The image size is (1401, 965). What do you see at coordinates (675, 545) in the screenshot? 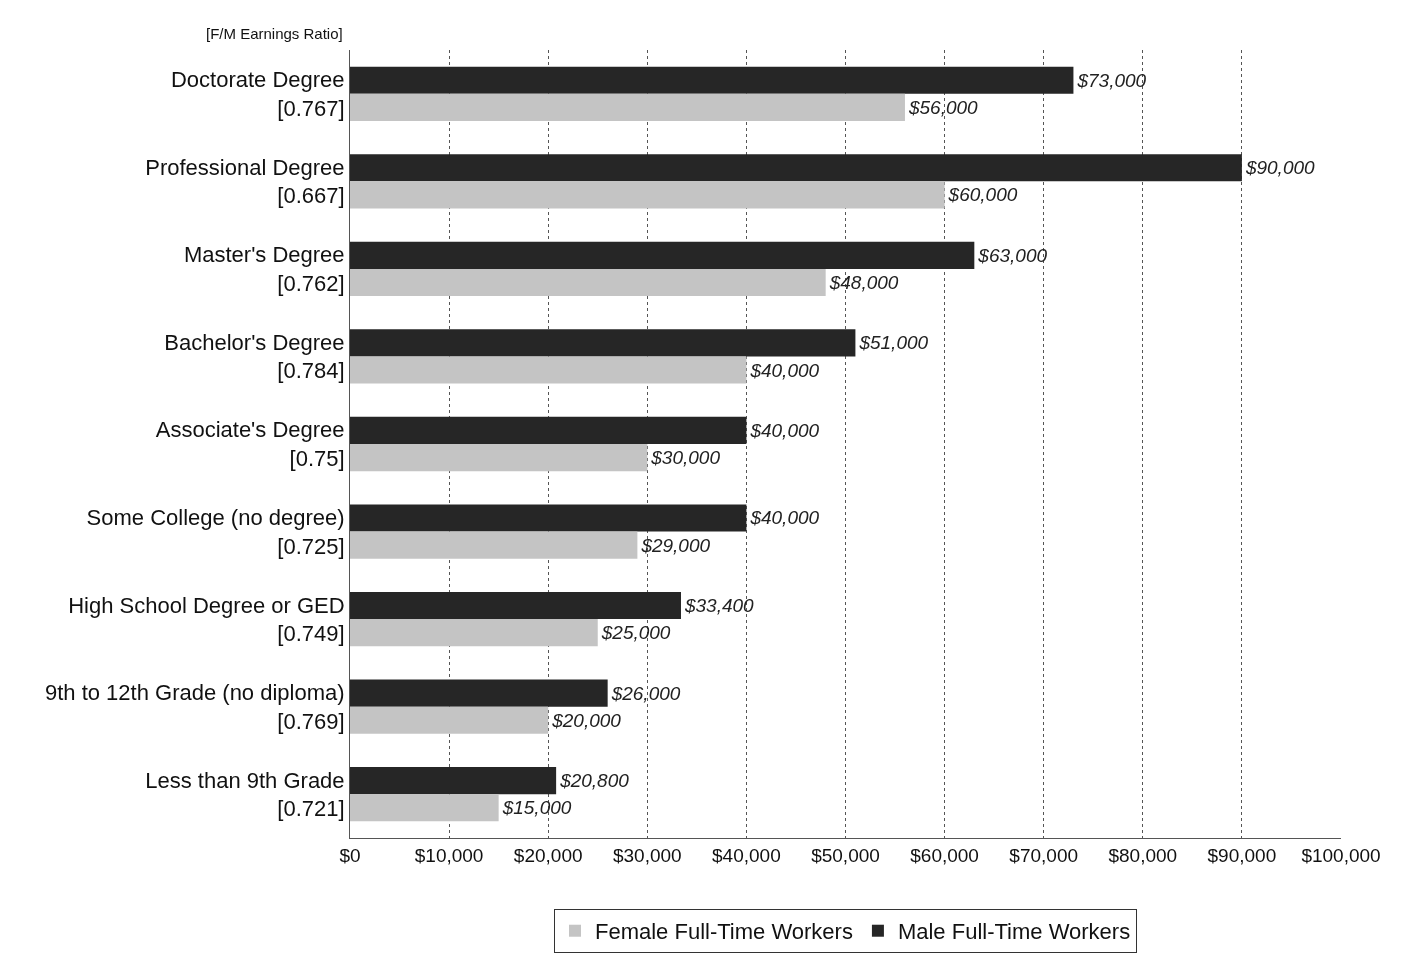
I see `data-label: $29,000` at bounding box center [675, 545].